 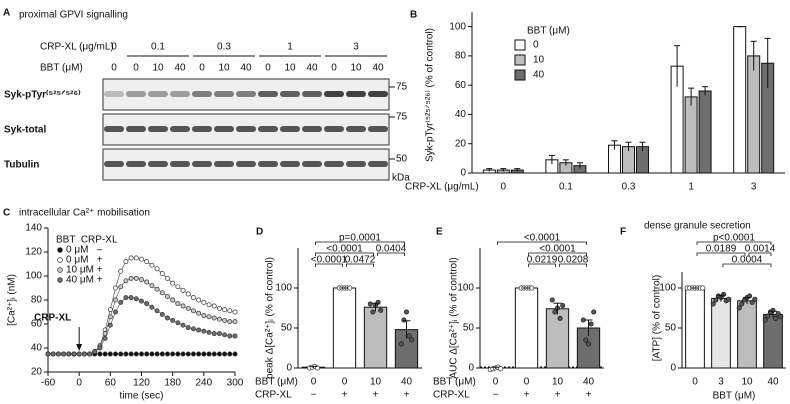 I want to click on panel-letter: A, so click(x=6, y=13).